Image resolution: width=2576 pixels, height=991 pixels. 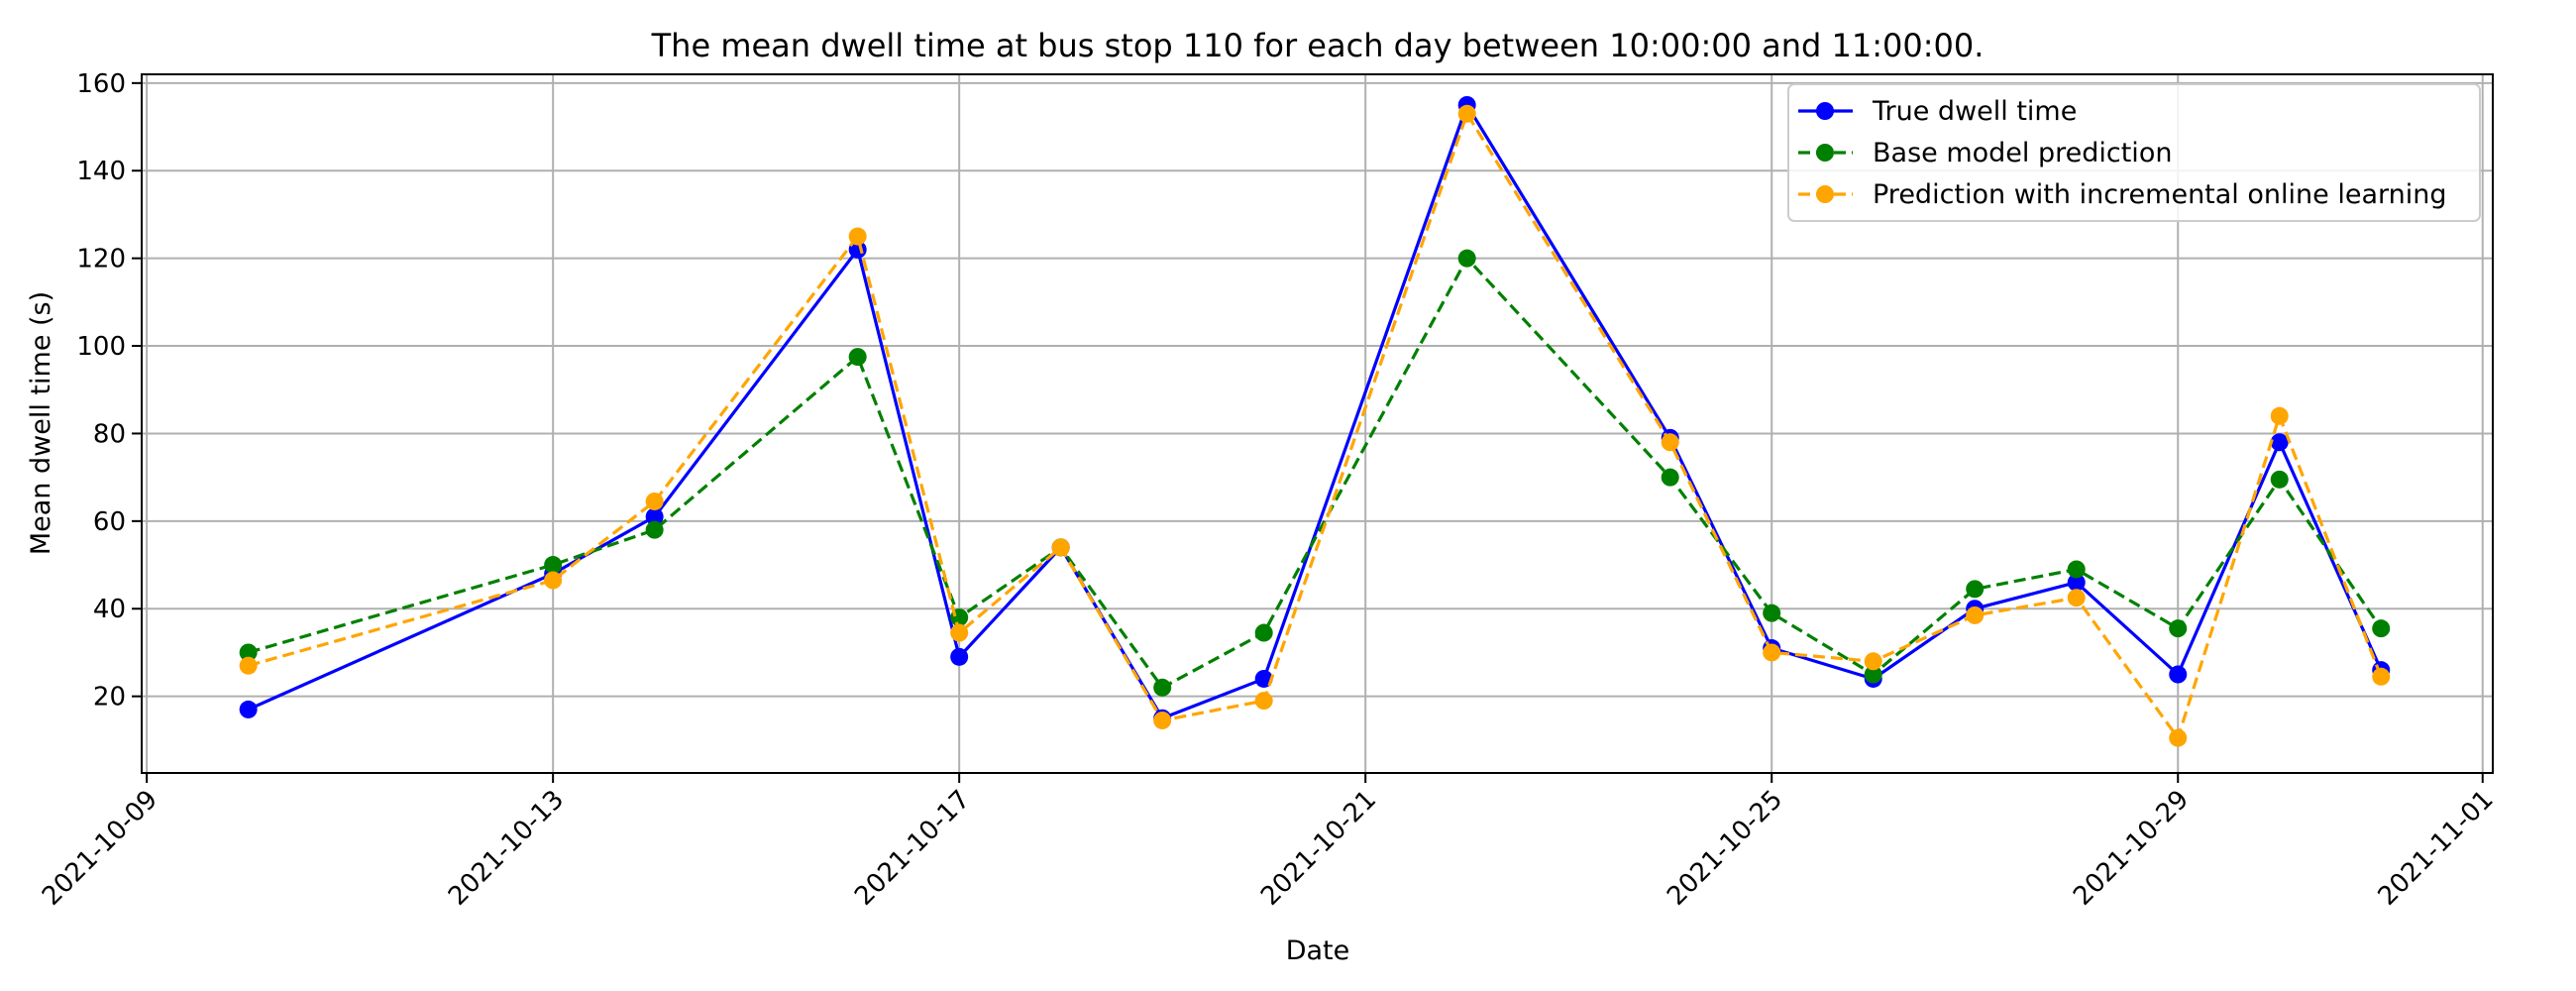 What do you see at coordinates (1725, 848) in the screenshot?
I see `x-tick-label: 2021-10-25` at bounding box center [1725, 848].